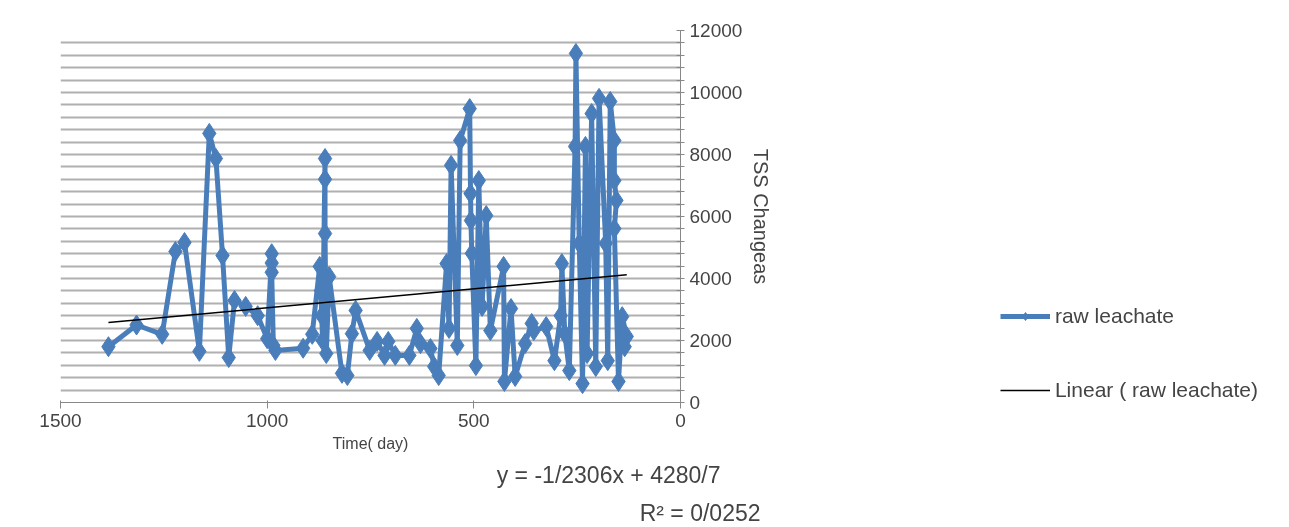 The image size is (1289, 527). What do you see at coordinates (370, 443) in the screenshot?
I see `x-axis-title: Time( day)` at bounding box center [370, 443].